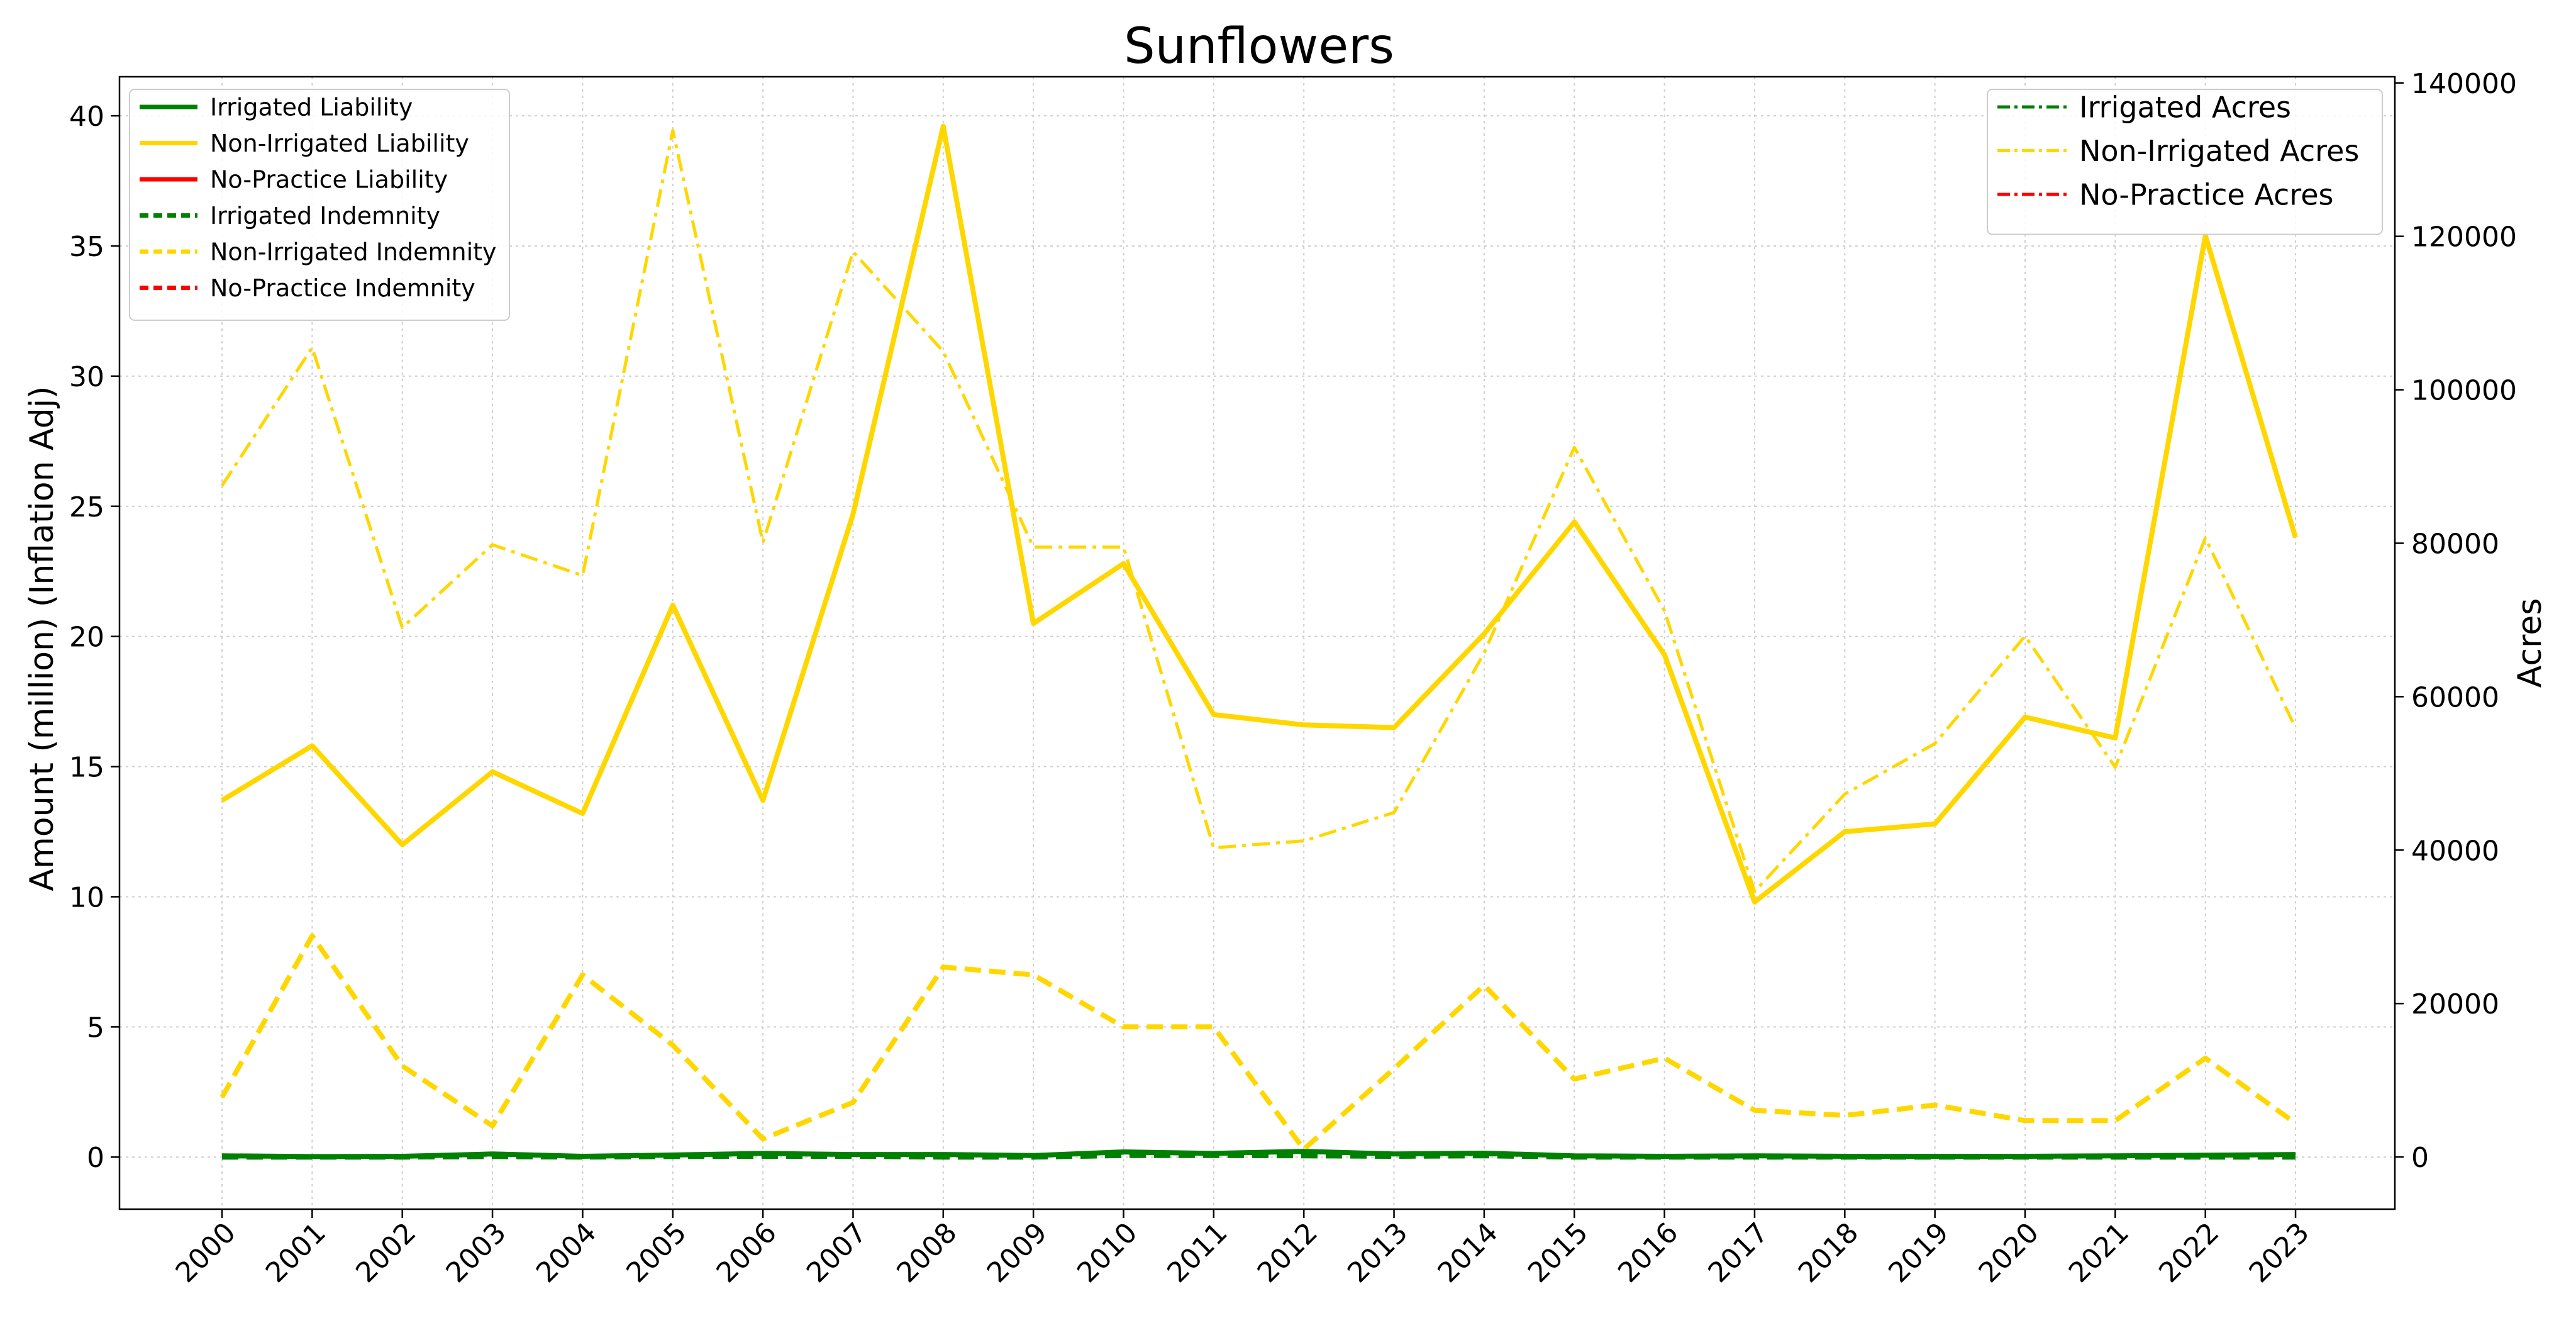  What do you see at coordinates (2464, 237) in the screenshot?
I see `y2-tick-label: 120000` at bounding box center [2464, 237].